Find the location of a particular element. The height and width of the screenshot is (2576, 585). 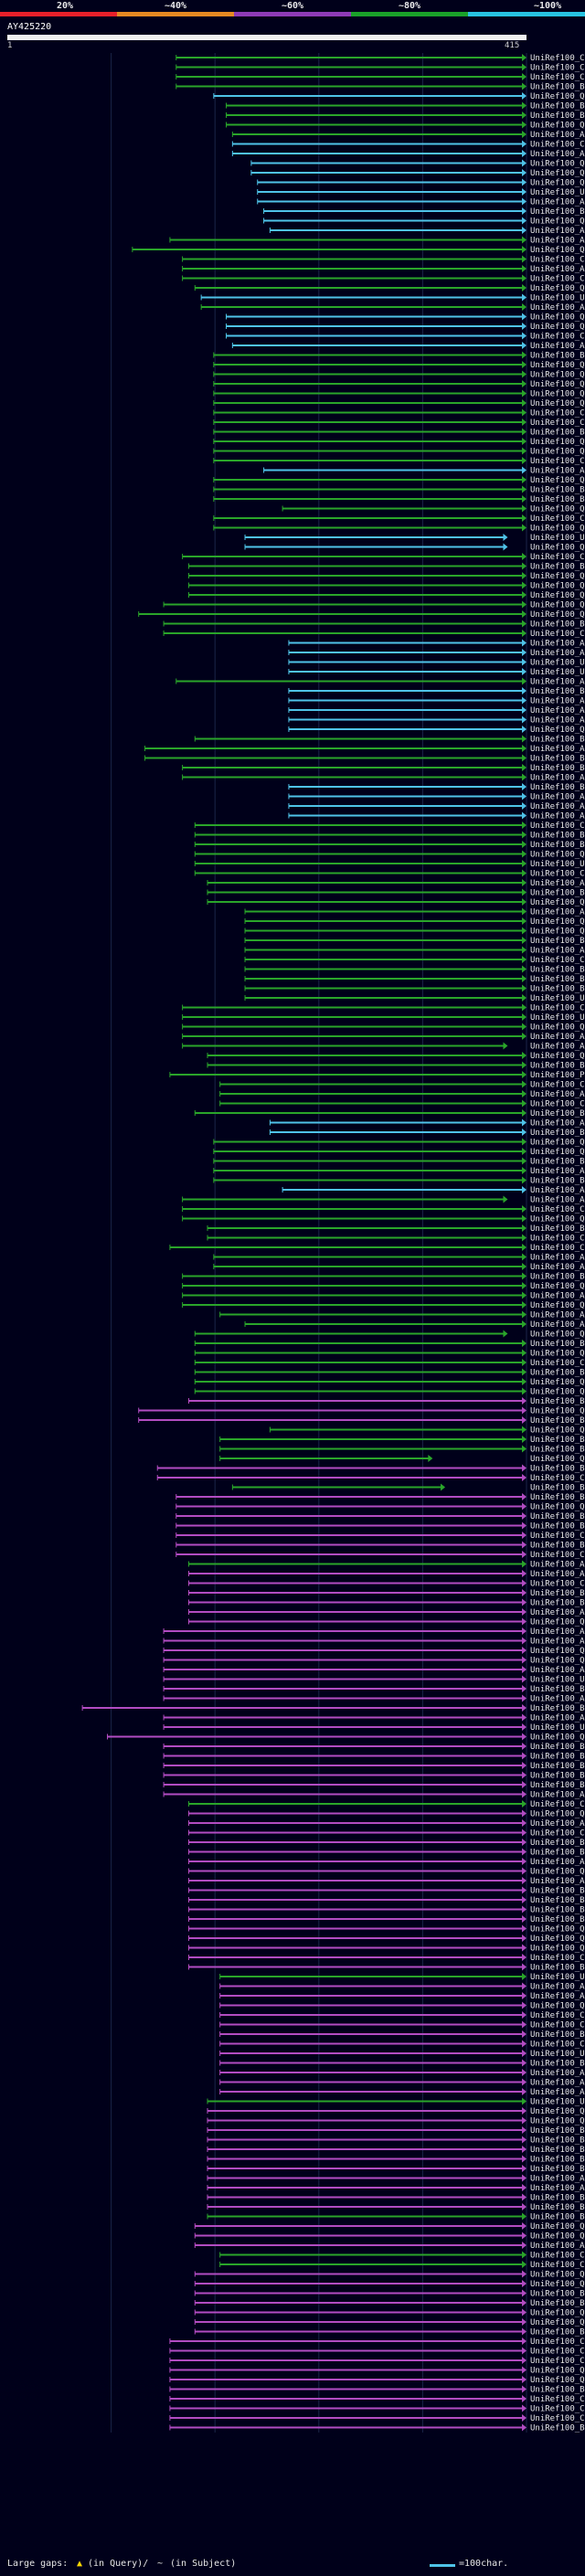

hit-label: UniRef100_A7QUS6 is located at coordinates (558, 644).